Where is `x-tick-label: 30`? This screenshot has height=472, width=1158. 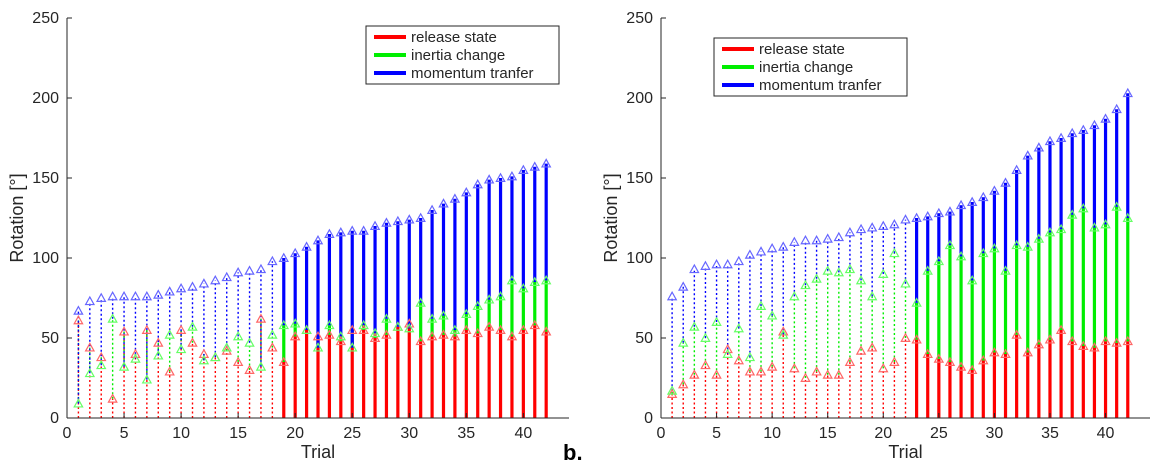 x-tick-label: 30 is located at coordinates (995, 433).